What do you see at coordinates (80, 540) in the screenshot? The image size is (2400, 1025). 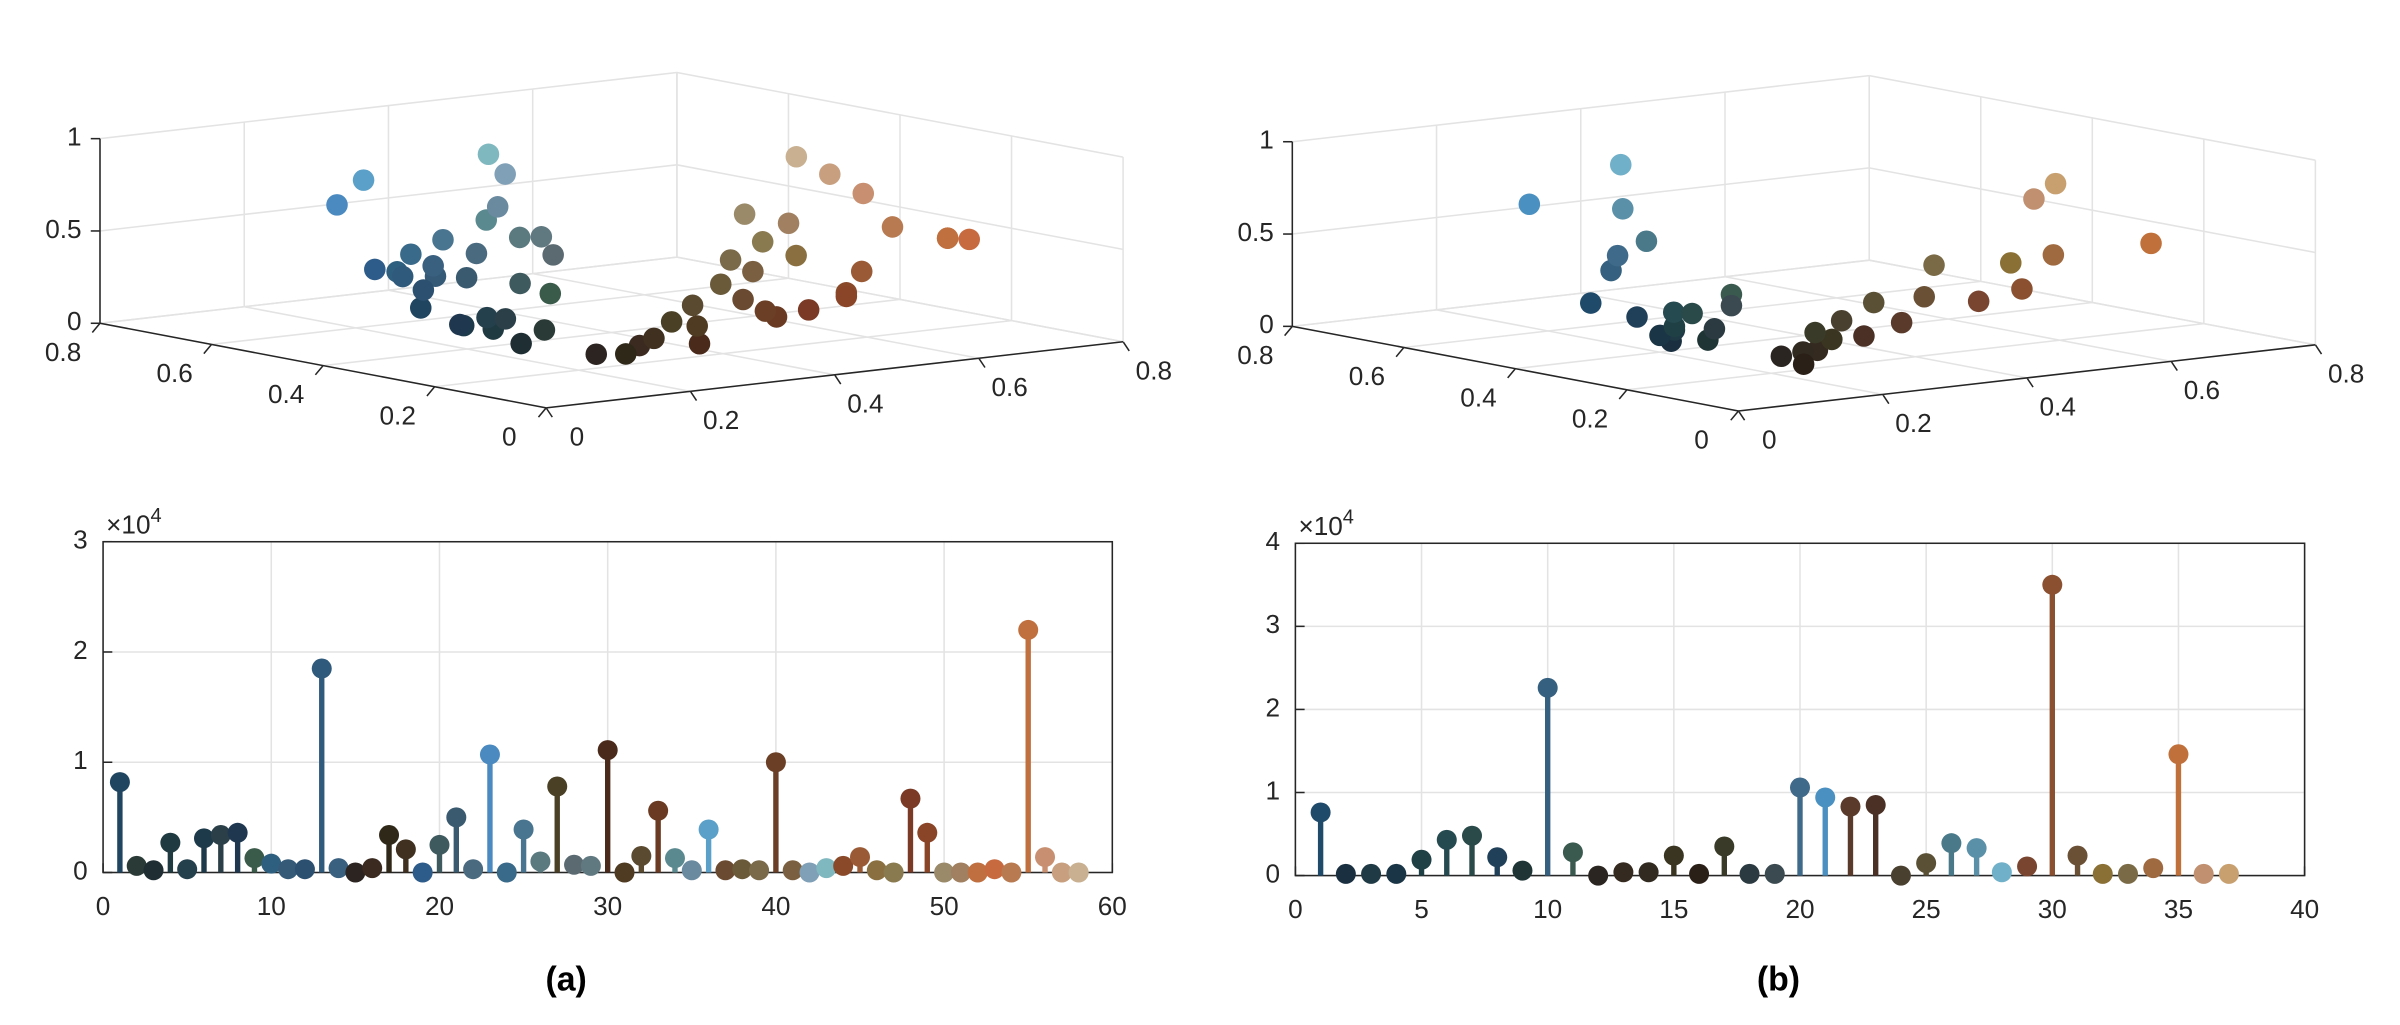 I see `y-tick-label: 3` at bounding box center [80, 540].